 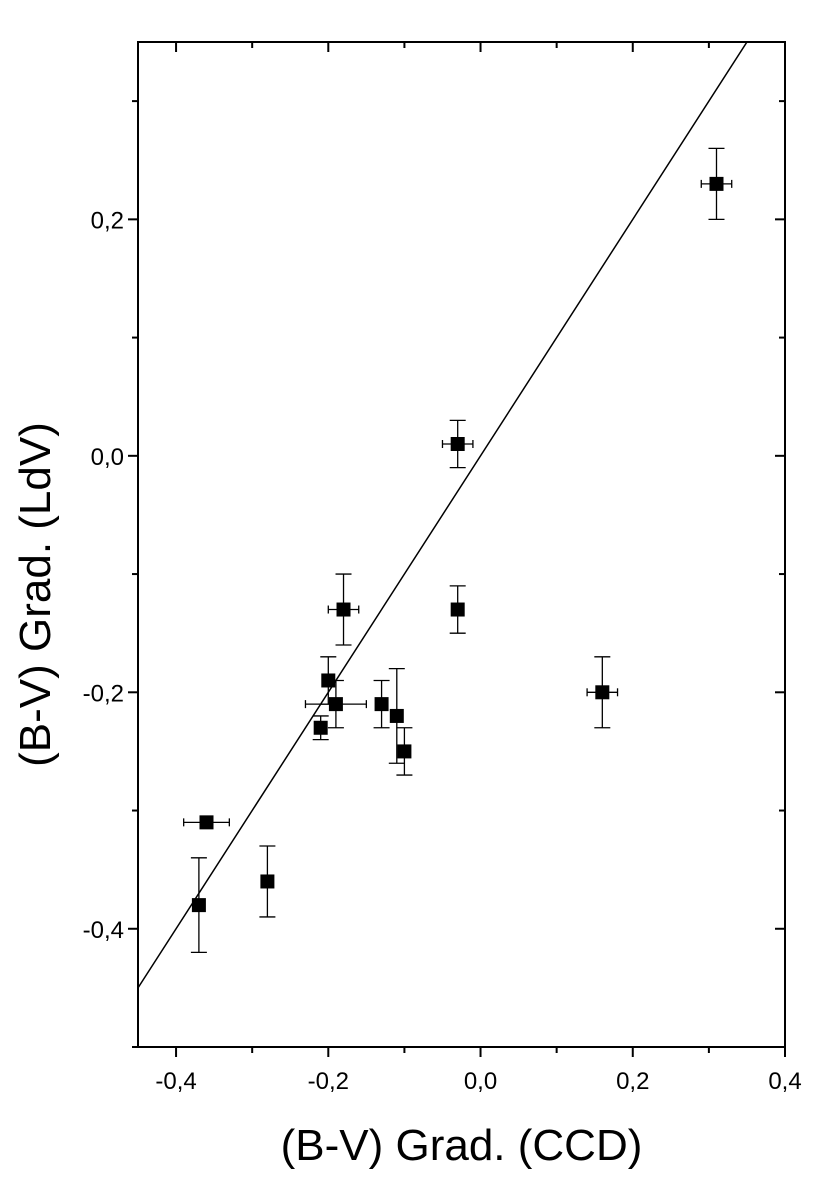 What do you see at coordinates (328, 1081) in the screenshot?
I see `x-tick-label: -0,2` at bounding box center [328, 1081].